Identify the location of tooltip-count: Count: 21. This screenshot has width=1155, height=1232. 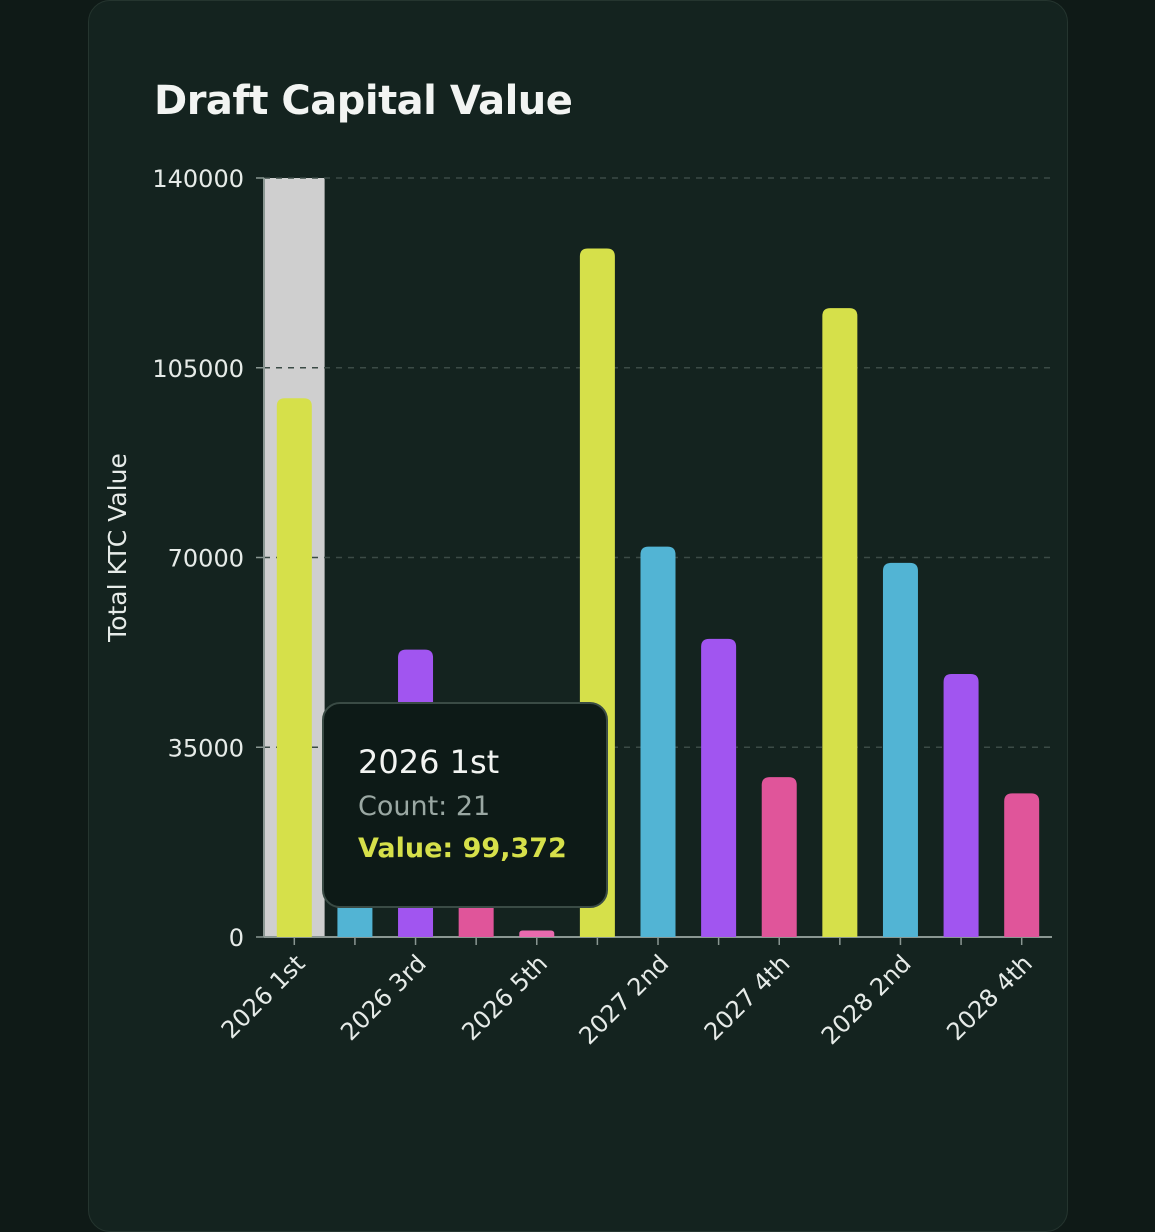
(424, 806).